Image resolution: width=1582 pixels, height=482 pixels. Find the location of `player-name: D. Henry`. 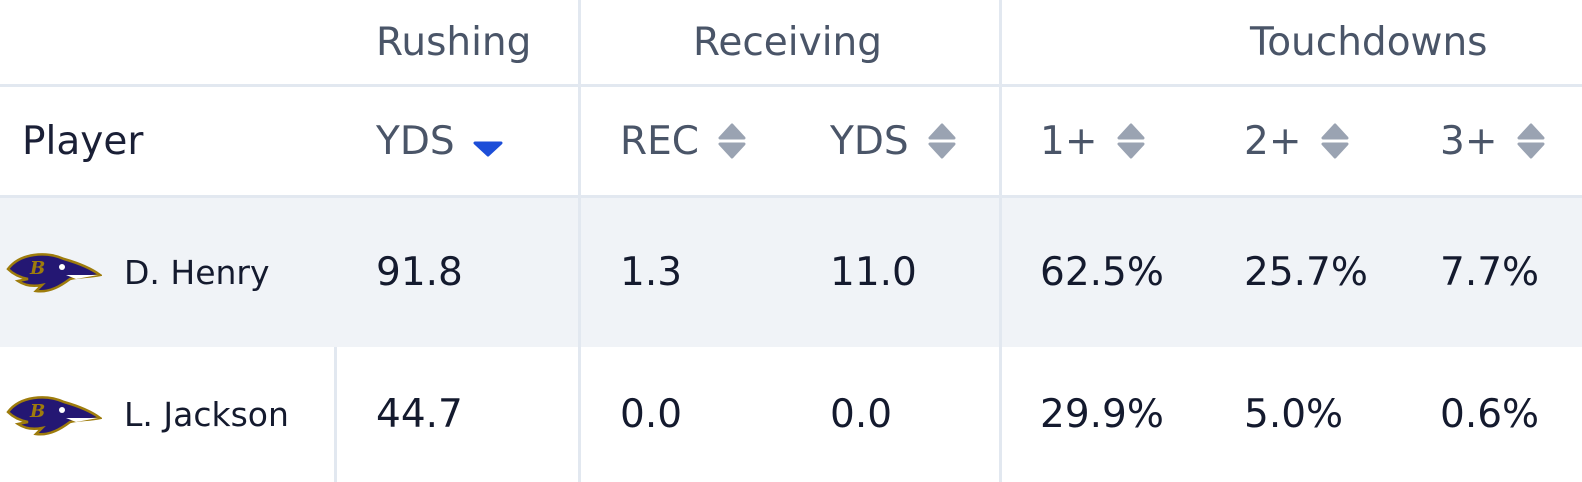

player-name: D. Henry is located at coordinates (197, 272).